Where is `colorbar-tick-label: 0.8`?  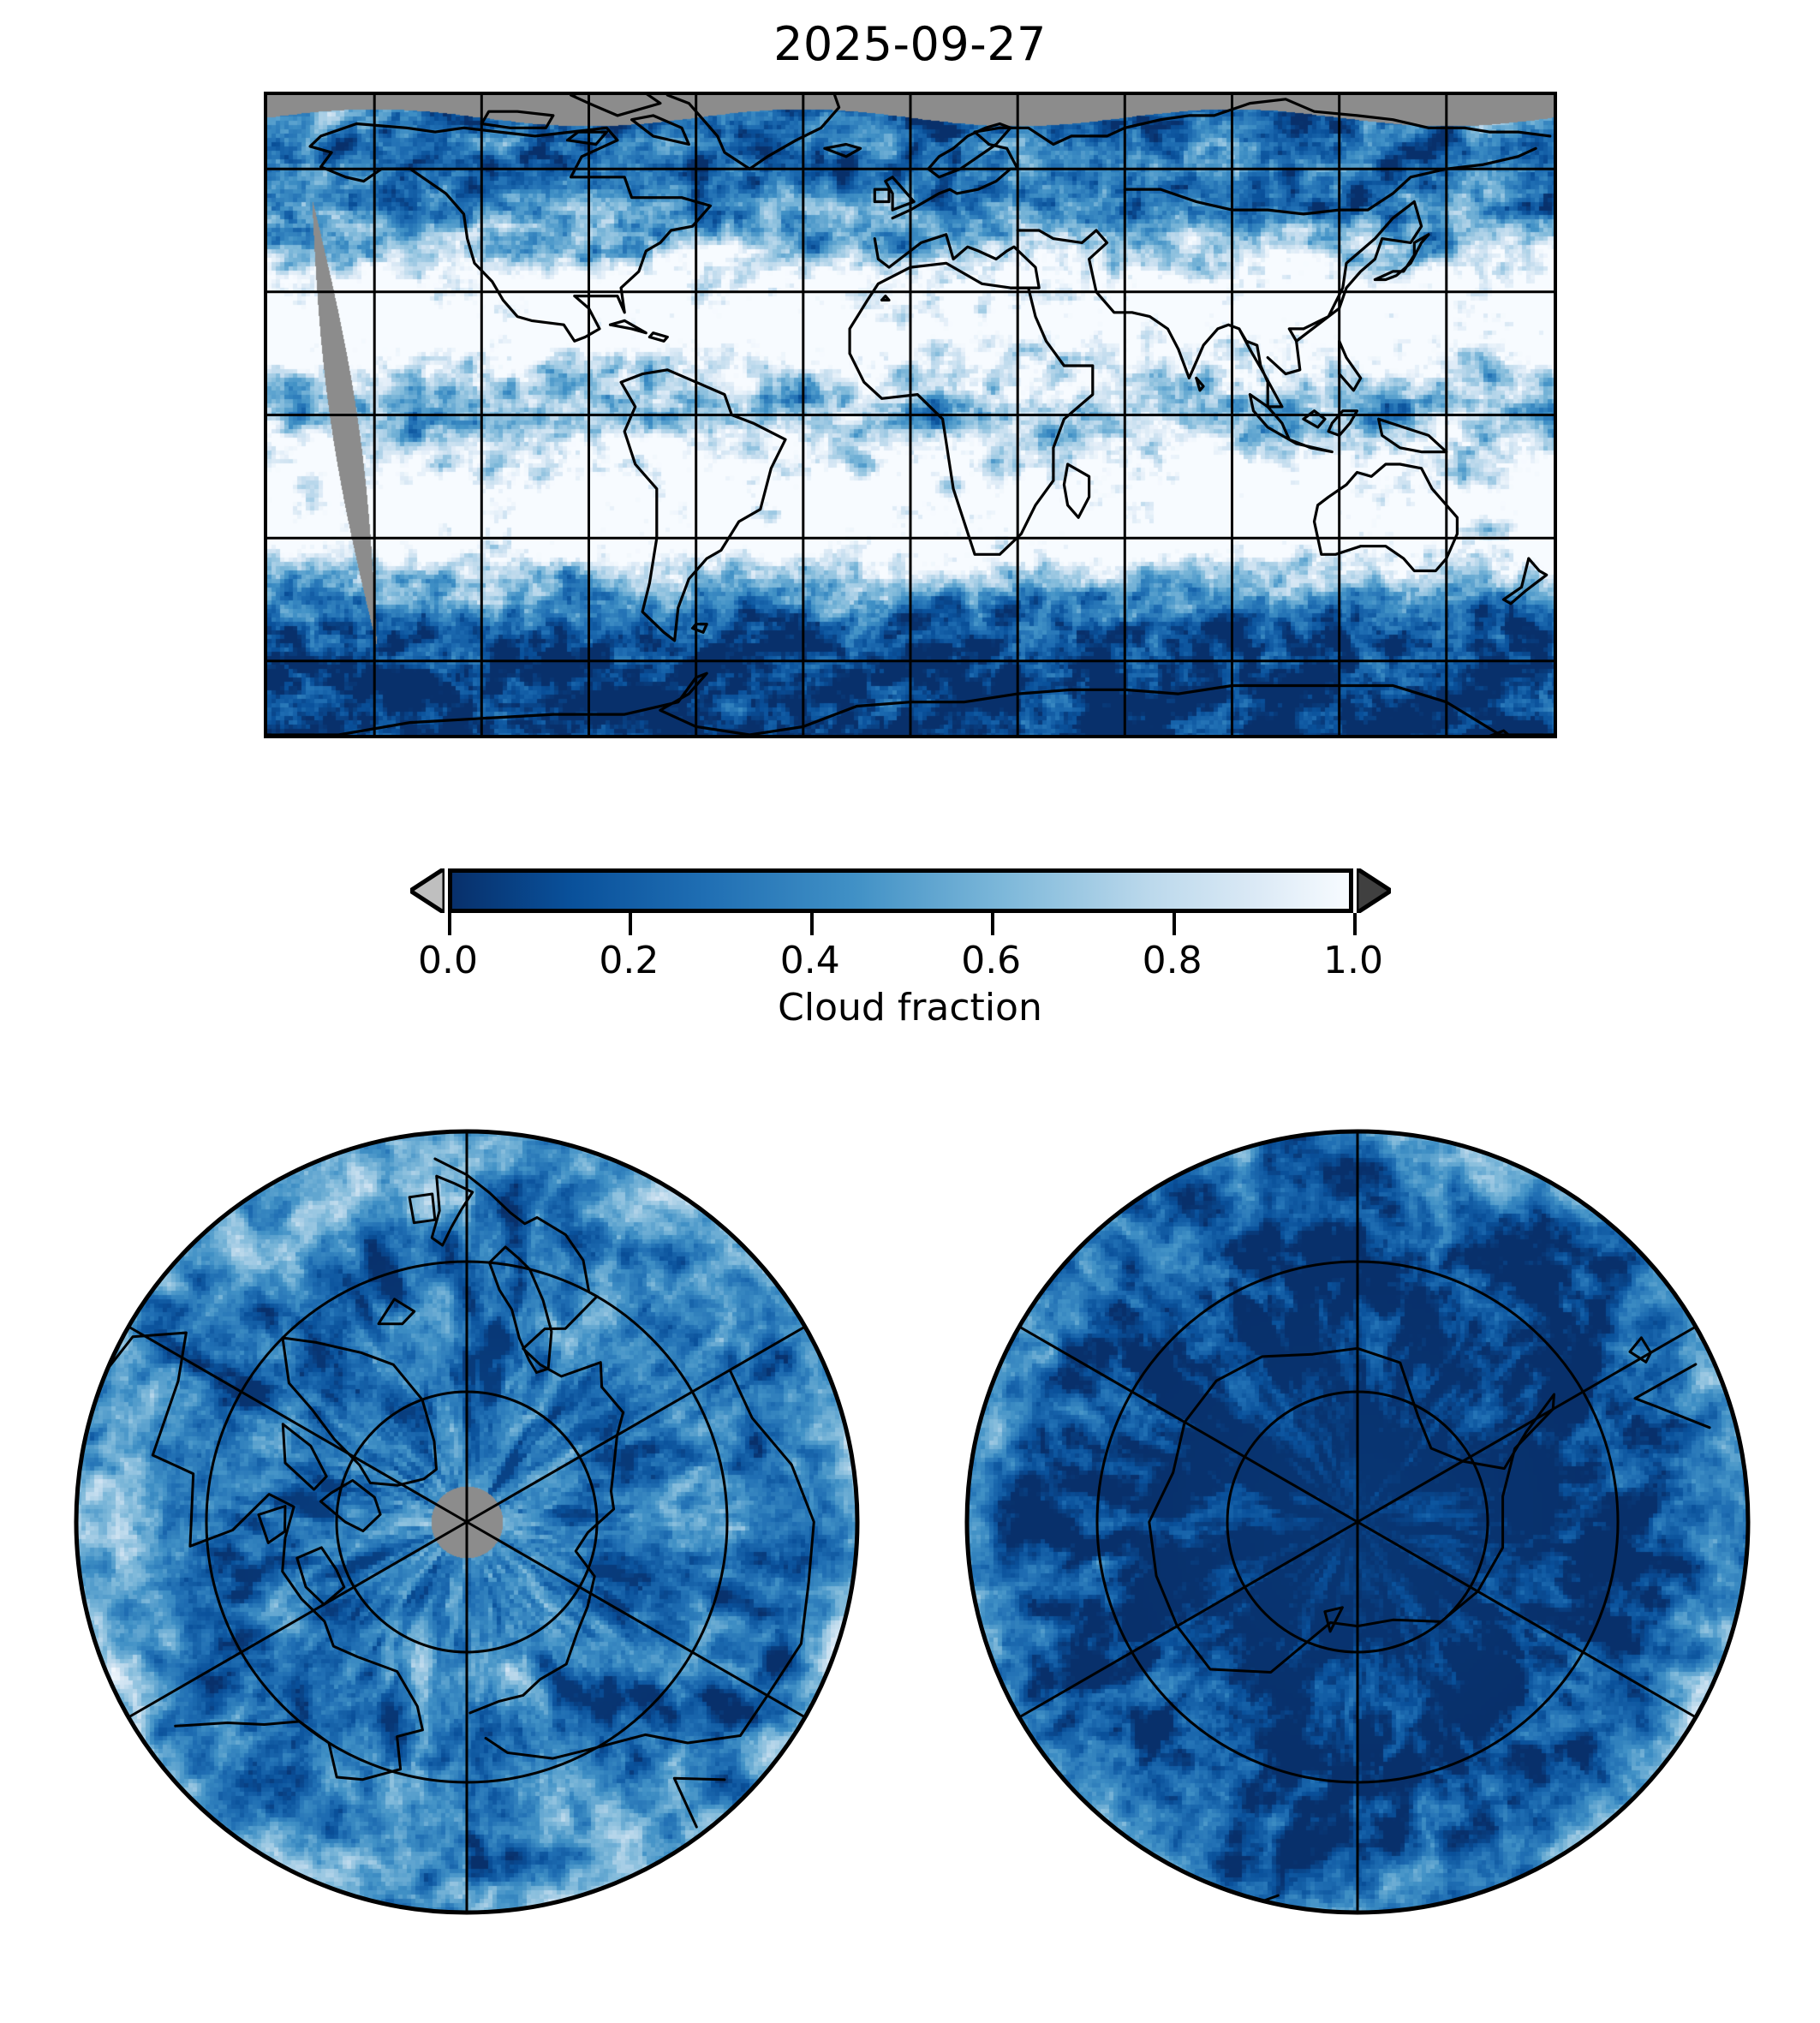 colorbar-tick-label: 0.8 is located at coordinates (1172, 960).